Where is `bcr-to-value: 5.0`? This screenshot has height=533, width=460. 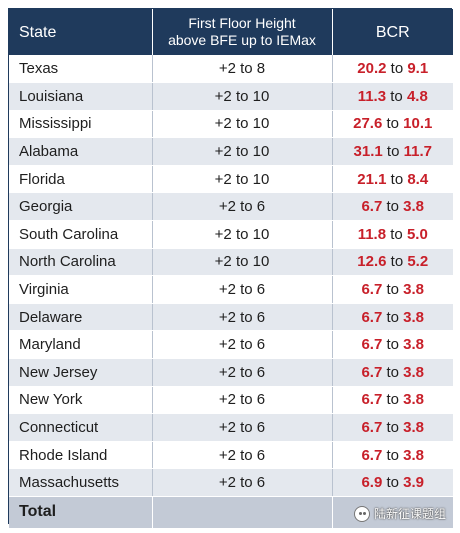 bcr-to-value: 5.0 is located at coordinates (417, 234).